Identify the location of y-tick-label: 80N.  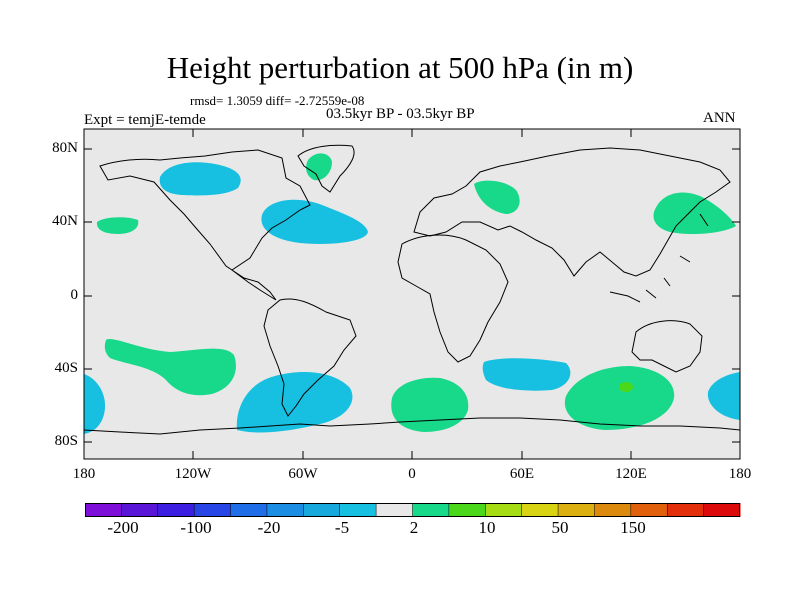
(65, 148).